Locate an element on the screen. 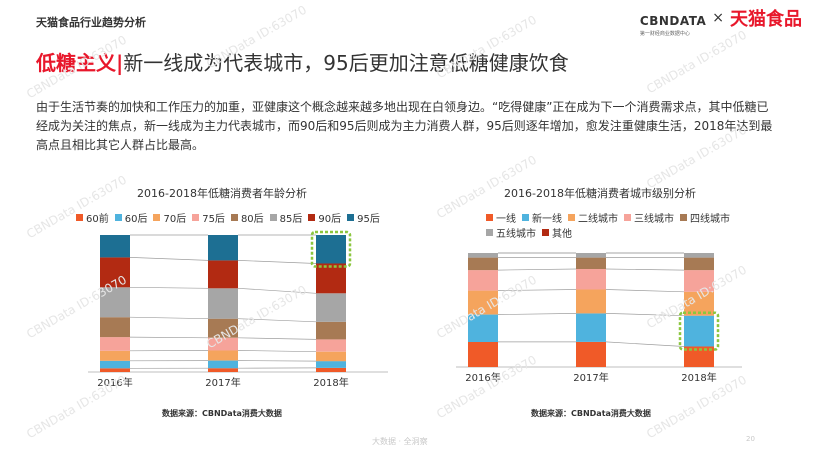 The width and height of the screenshot is (816, 456). cbndata-logo-text: CBNDATA is located at coordinates (673, 21).